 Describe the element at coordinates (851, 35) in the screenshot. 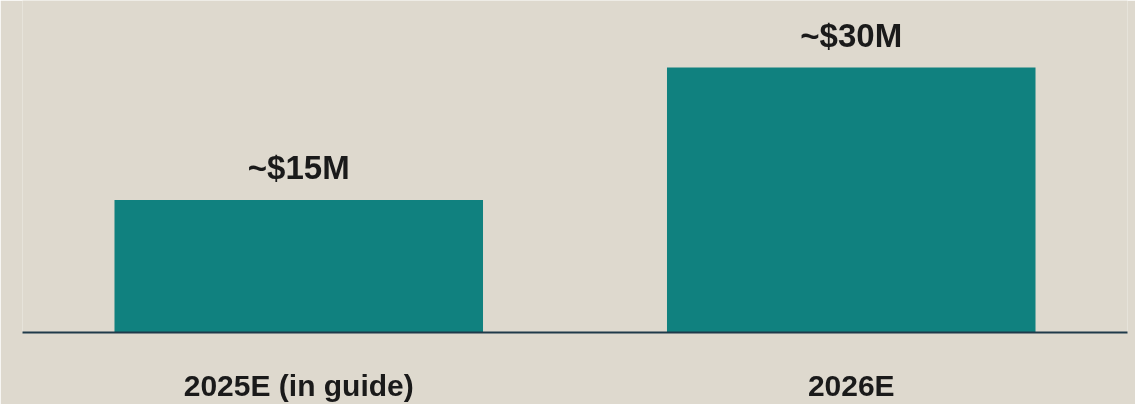

I see `data-label: ~$30M` at that location.